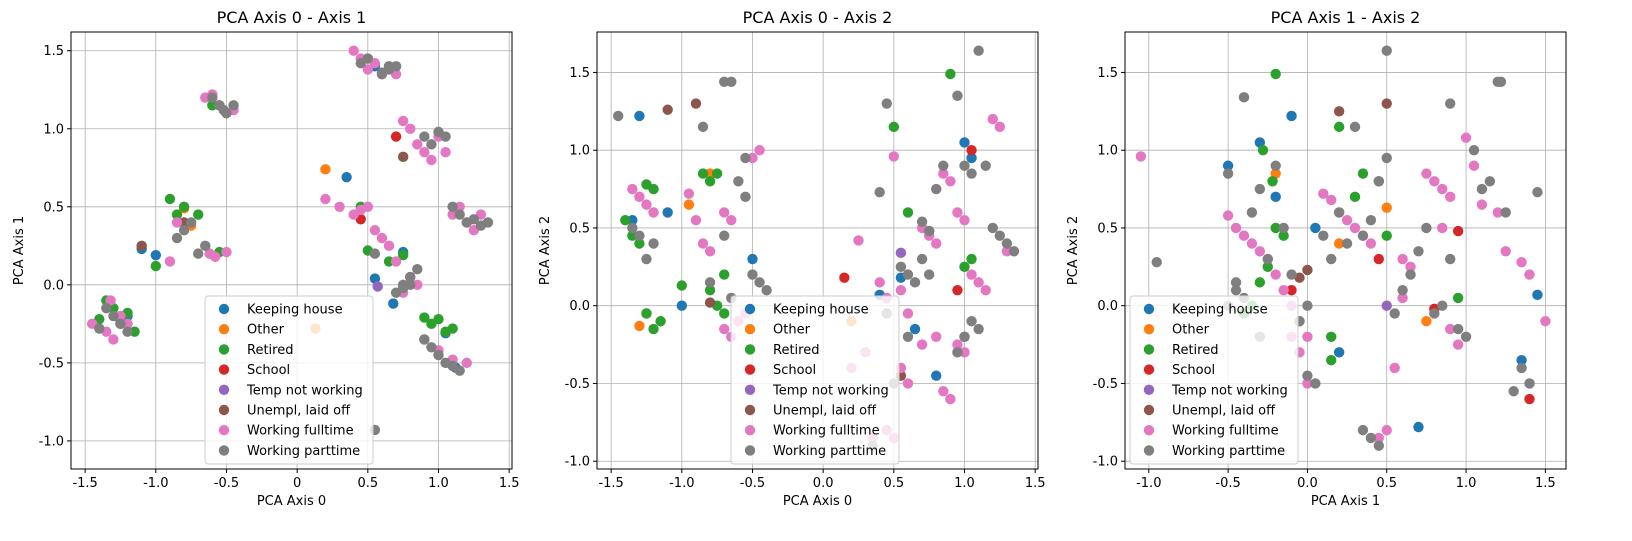 This screenshot has width=1632, height=541. I want to click on x-tick-label: 1.5, so click(509, 483).